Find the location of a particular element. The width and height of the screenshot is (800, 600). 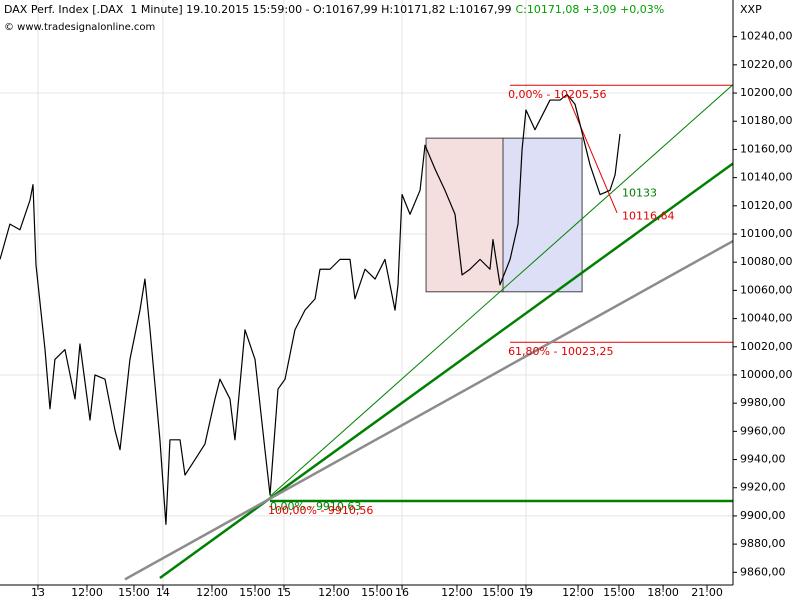

x-tick-label: 14 is located at coordinates (163, 592).